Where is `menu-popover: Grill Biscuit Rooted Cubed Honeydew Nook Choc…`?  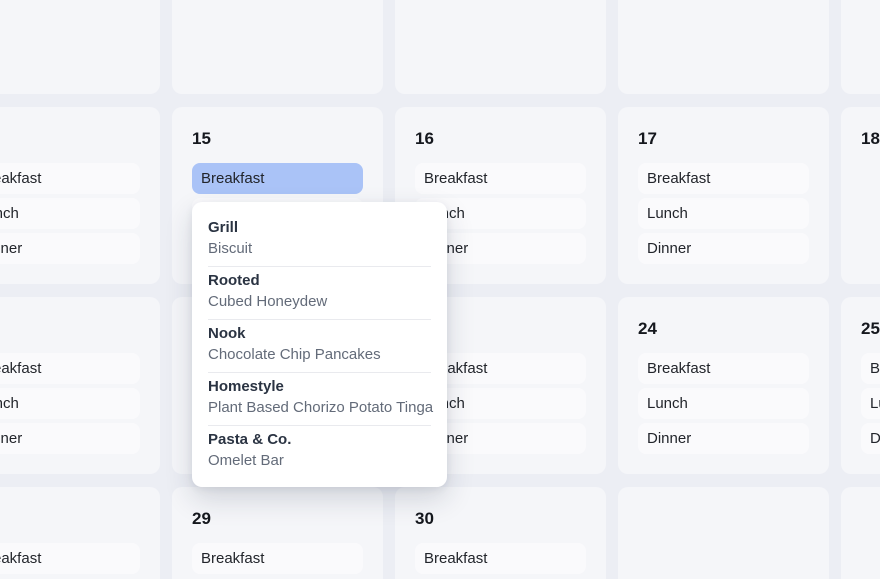
menu-popover: Grill Biscuit Rooted Cubed Honeydew Nook Choc… is located at coordinates (319, 344).